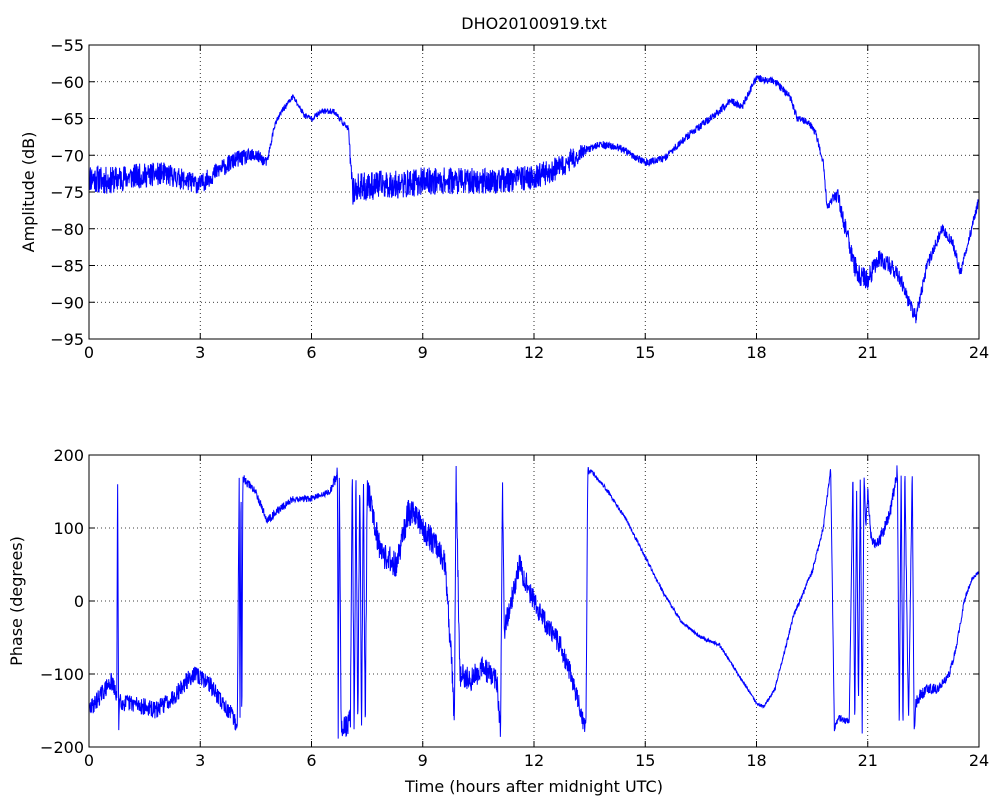 The width and height of the screenshot is (998, 806). What do you see at coordinates (68, 455) in the screenshot?
I see `y-tick-label: 200` at bounding box center [68, 455].